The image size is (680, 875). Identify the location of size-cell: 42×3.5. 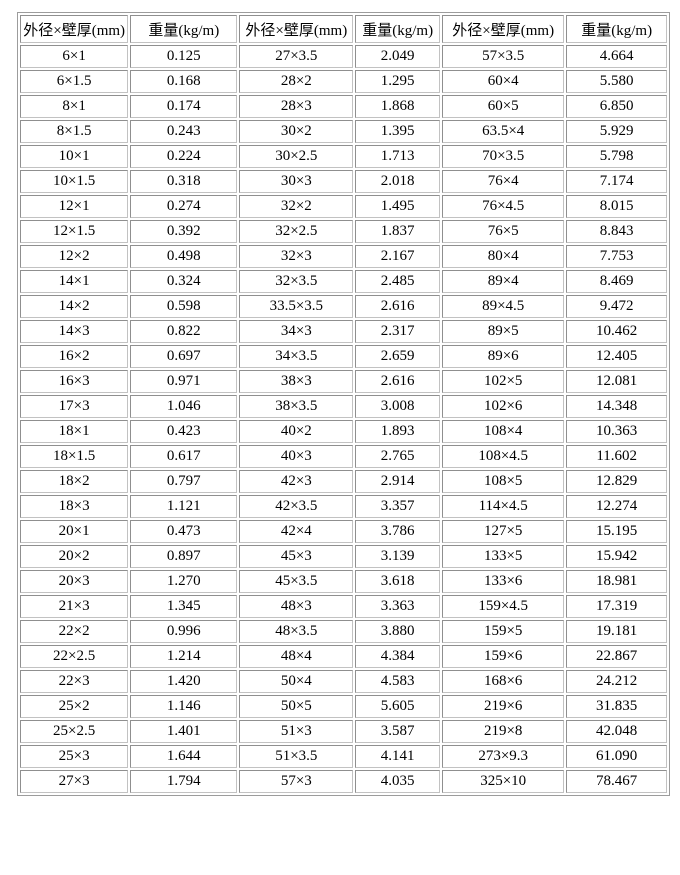
(296, 506).